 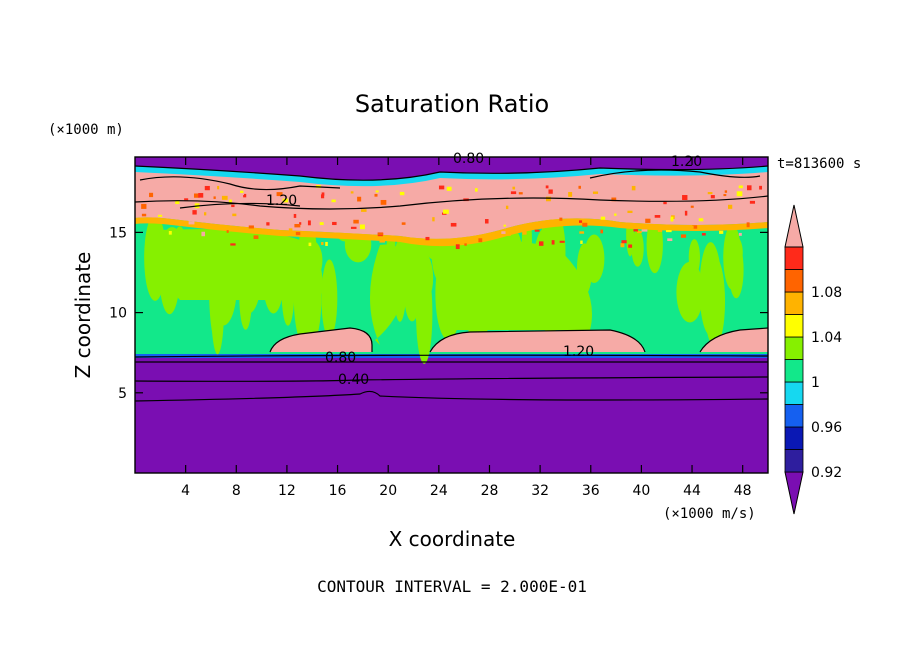 I want to click on y-tick-label: 15, so click(x=118, y=233).